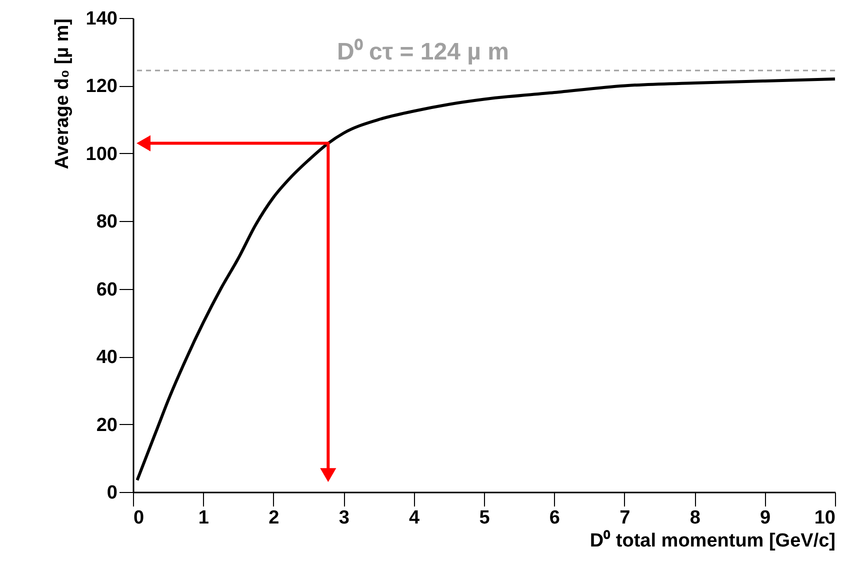 This screenshot has height=565, width=854. I want to click on y-tick-label: 140, so click(102, 19).